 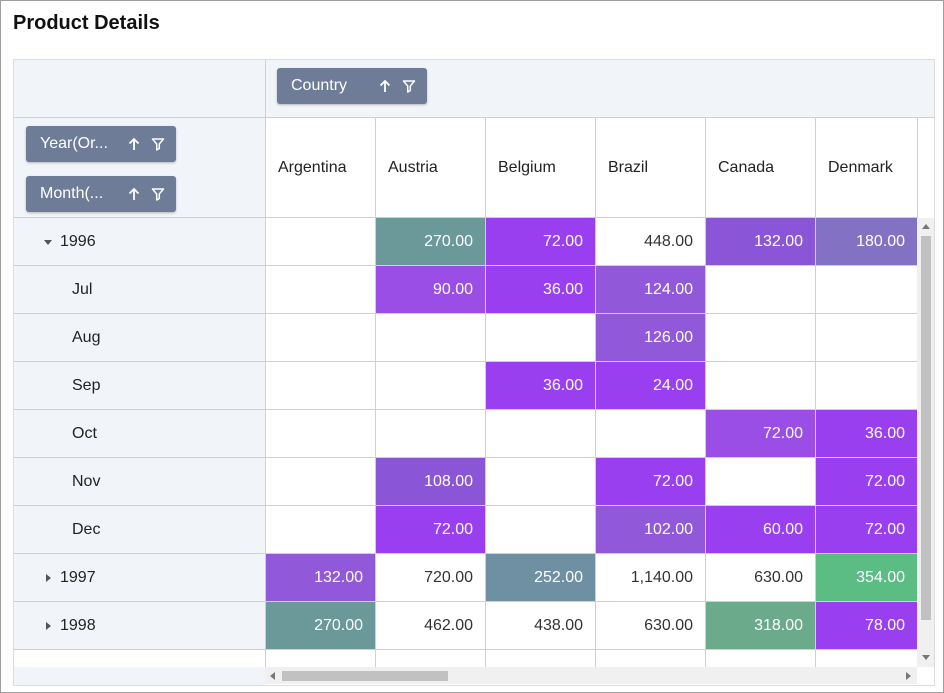 What do you see at coordinates (866, 242) in the screenshot?
I see `value-cell-1996-denmark: 180.00` at bounding box center [866, 242].